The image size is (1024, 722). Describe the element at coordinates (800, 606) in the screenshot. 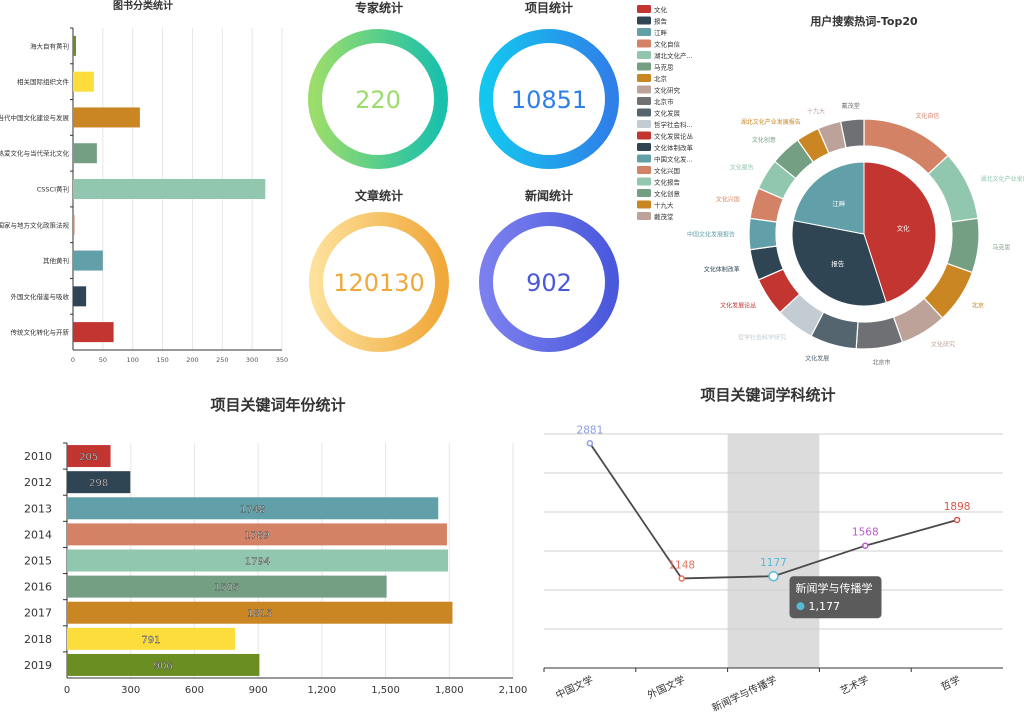

I see `tooltip-marker` at that location.